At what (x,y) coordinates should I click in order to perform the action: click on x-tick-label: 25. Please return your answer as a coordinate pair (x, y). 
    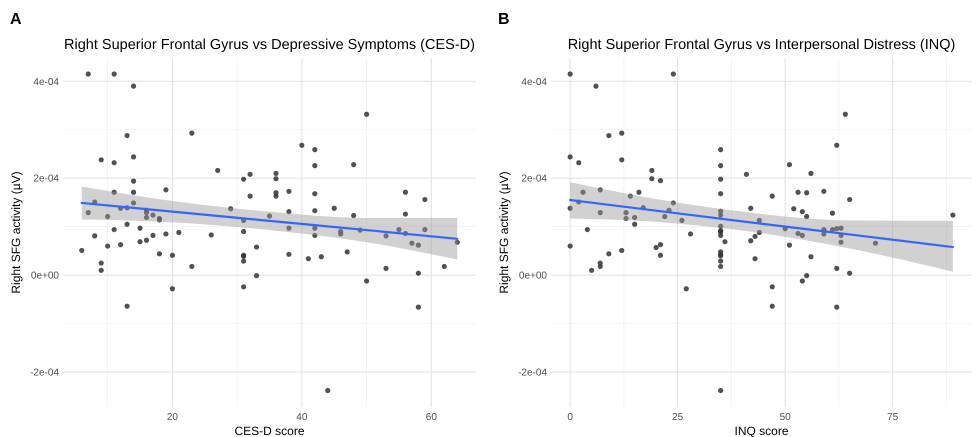
    Looking at the image, I should click on (678, 417).